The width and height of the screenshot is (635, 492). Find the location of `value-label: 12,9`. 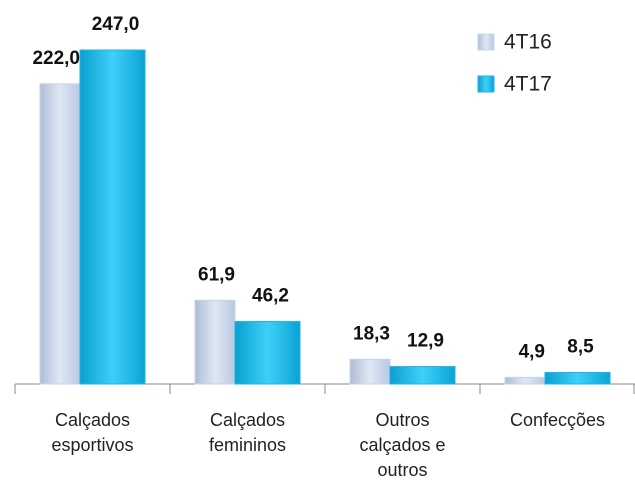

value-label: 12,9 is located at coordinates (425, 341).